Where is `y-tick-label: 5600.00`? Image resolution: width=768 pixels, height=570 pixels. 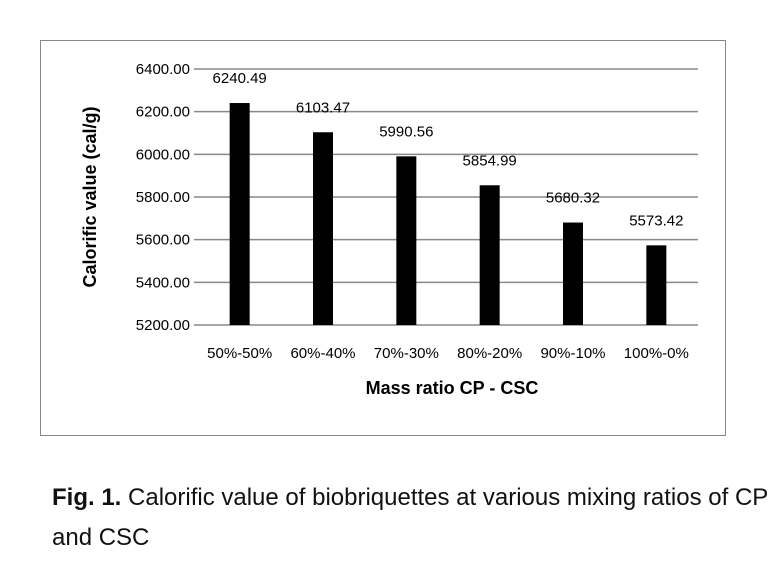 y-tick-label: 5600.00 is located at coordinates (163, 240).